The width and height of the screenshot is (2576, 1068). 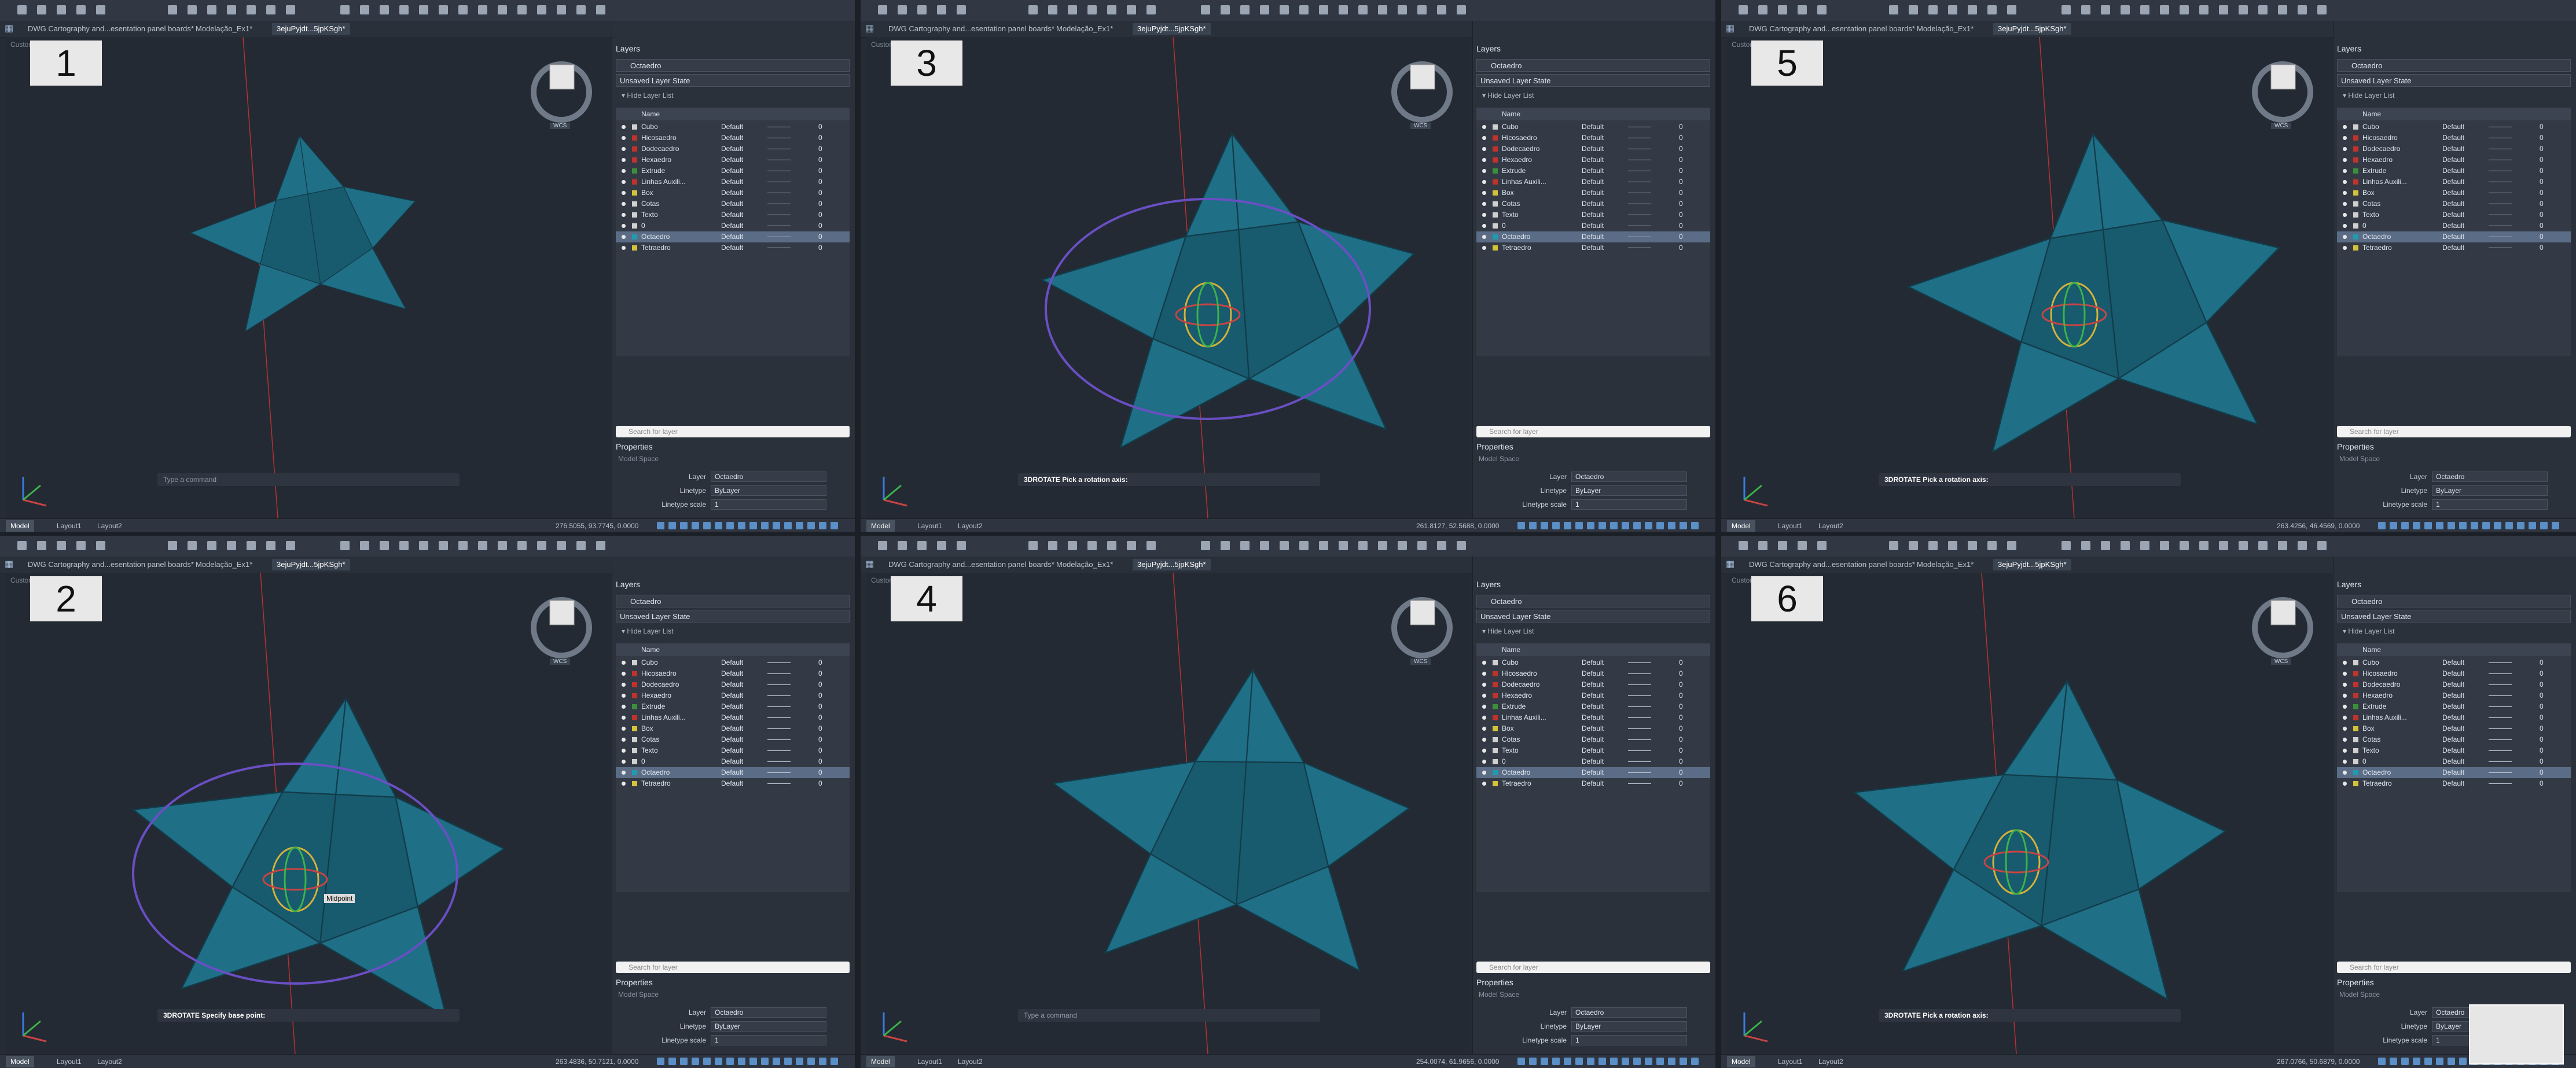 I want to click on app-menu-icon: ▦, so click(x=1730, y=564).